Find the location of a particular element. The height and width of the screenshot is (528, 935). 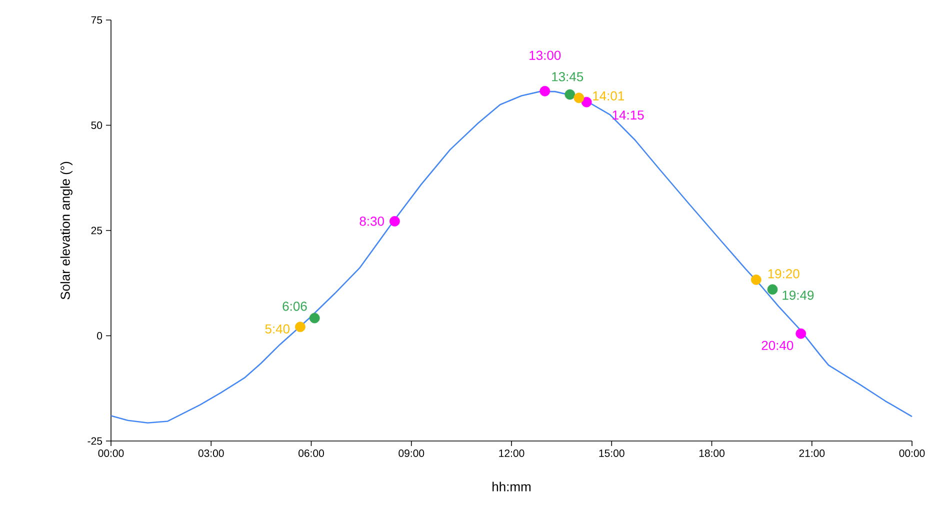

x-tick-label: 21:00 is located at coordinates (812, 453).